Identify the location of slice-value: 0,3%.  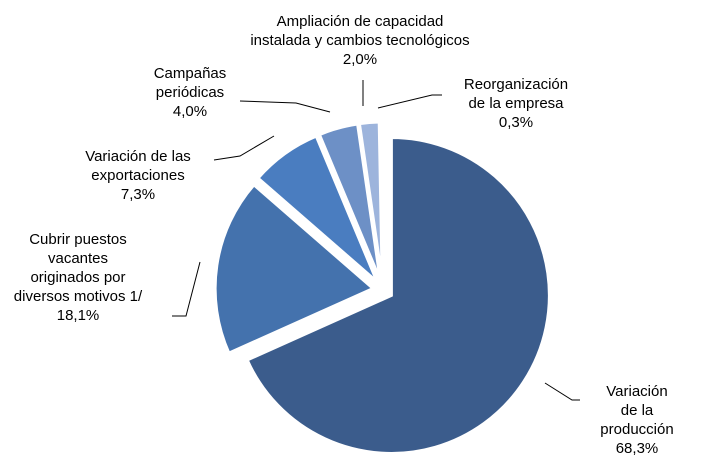
(516, 122).